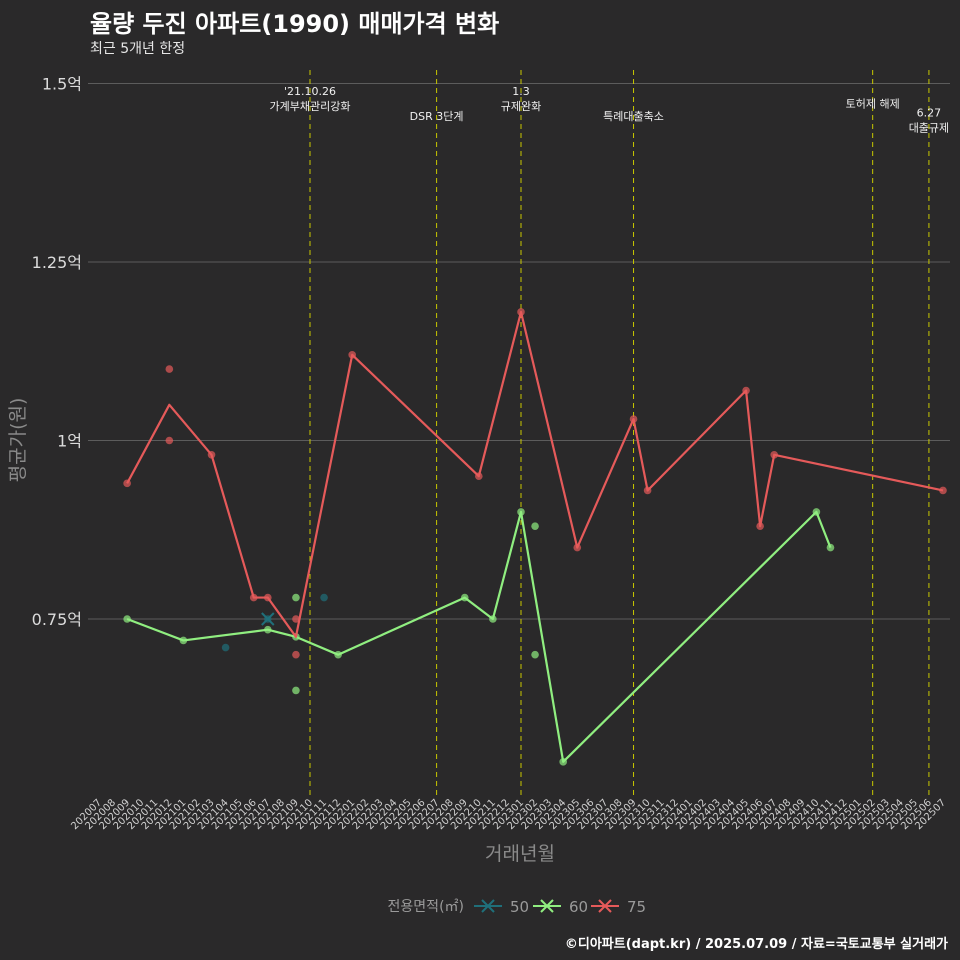 The height and width of the screenshot is (960, 960). I want to click on y-tick-label: 1억, so click(69, 441).